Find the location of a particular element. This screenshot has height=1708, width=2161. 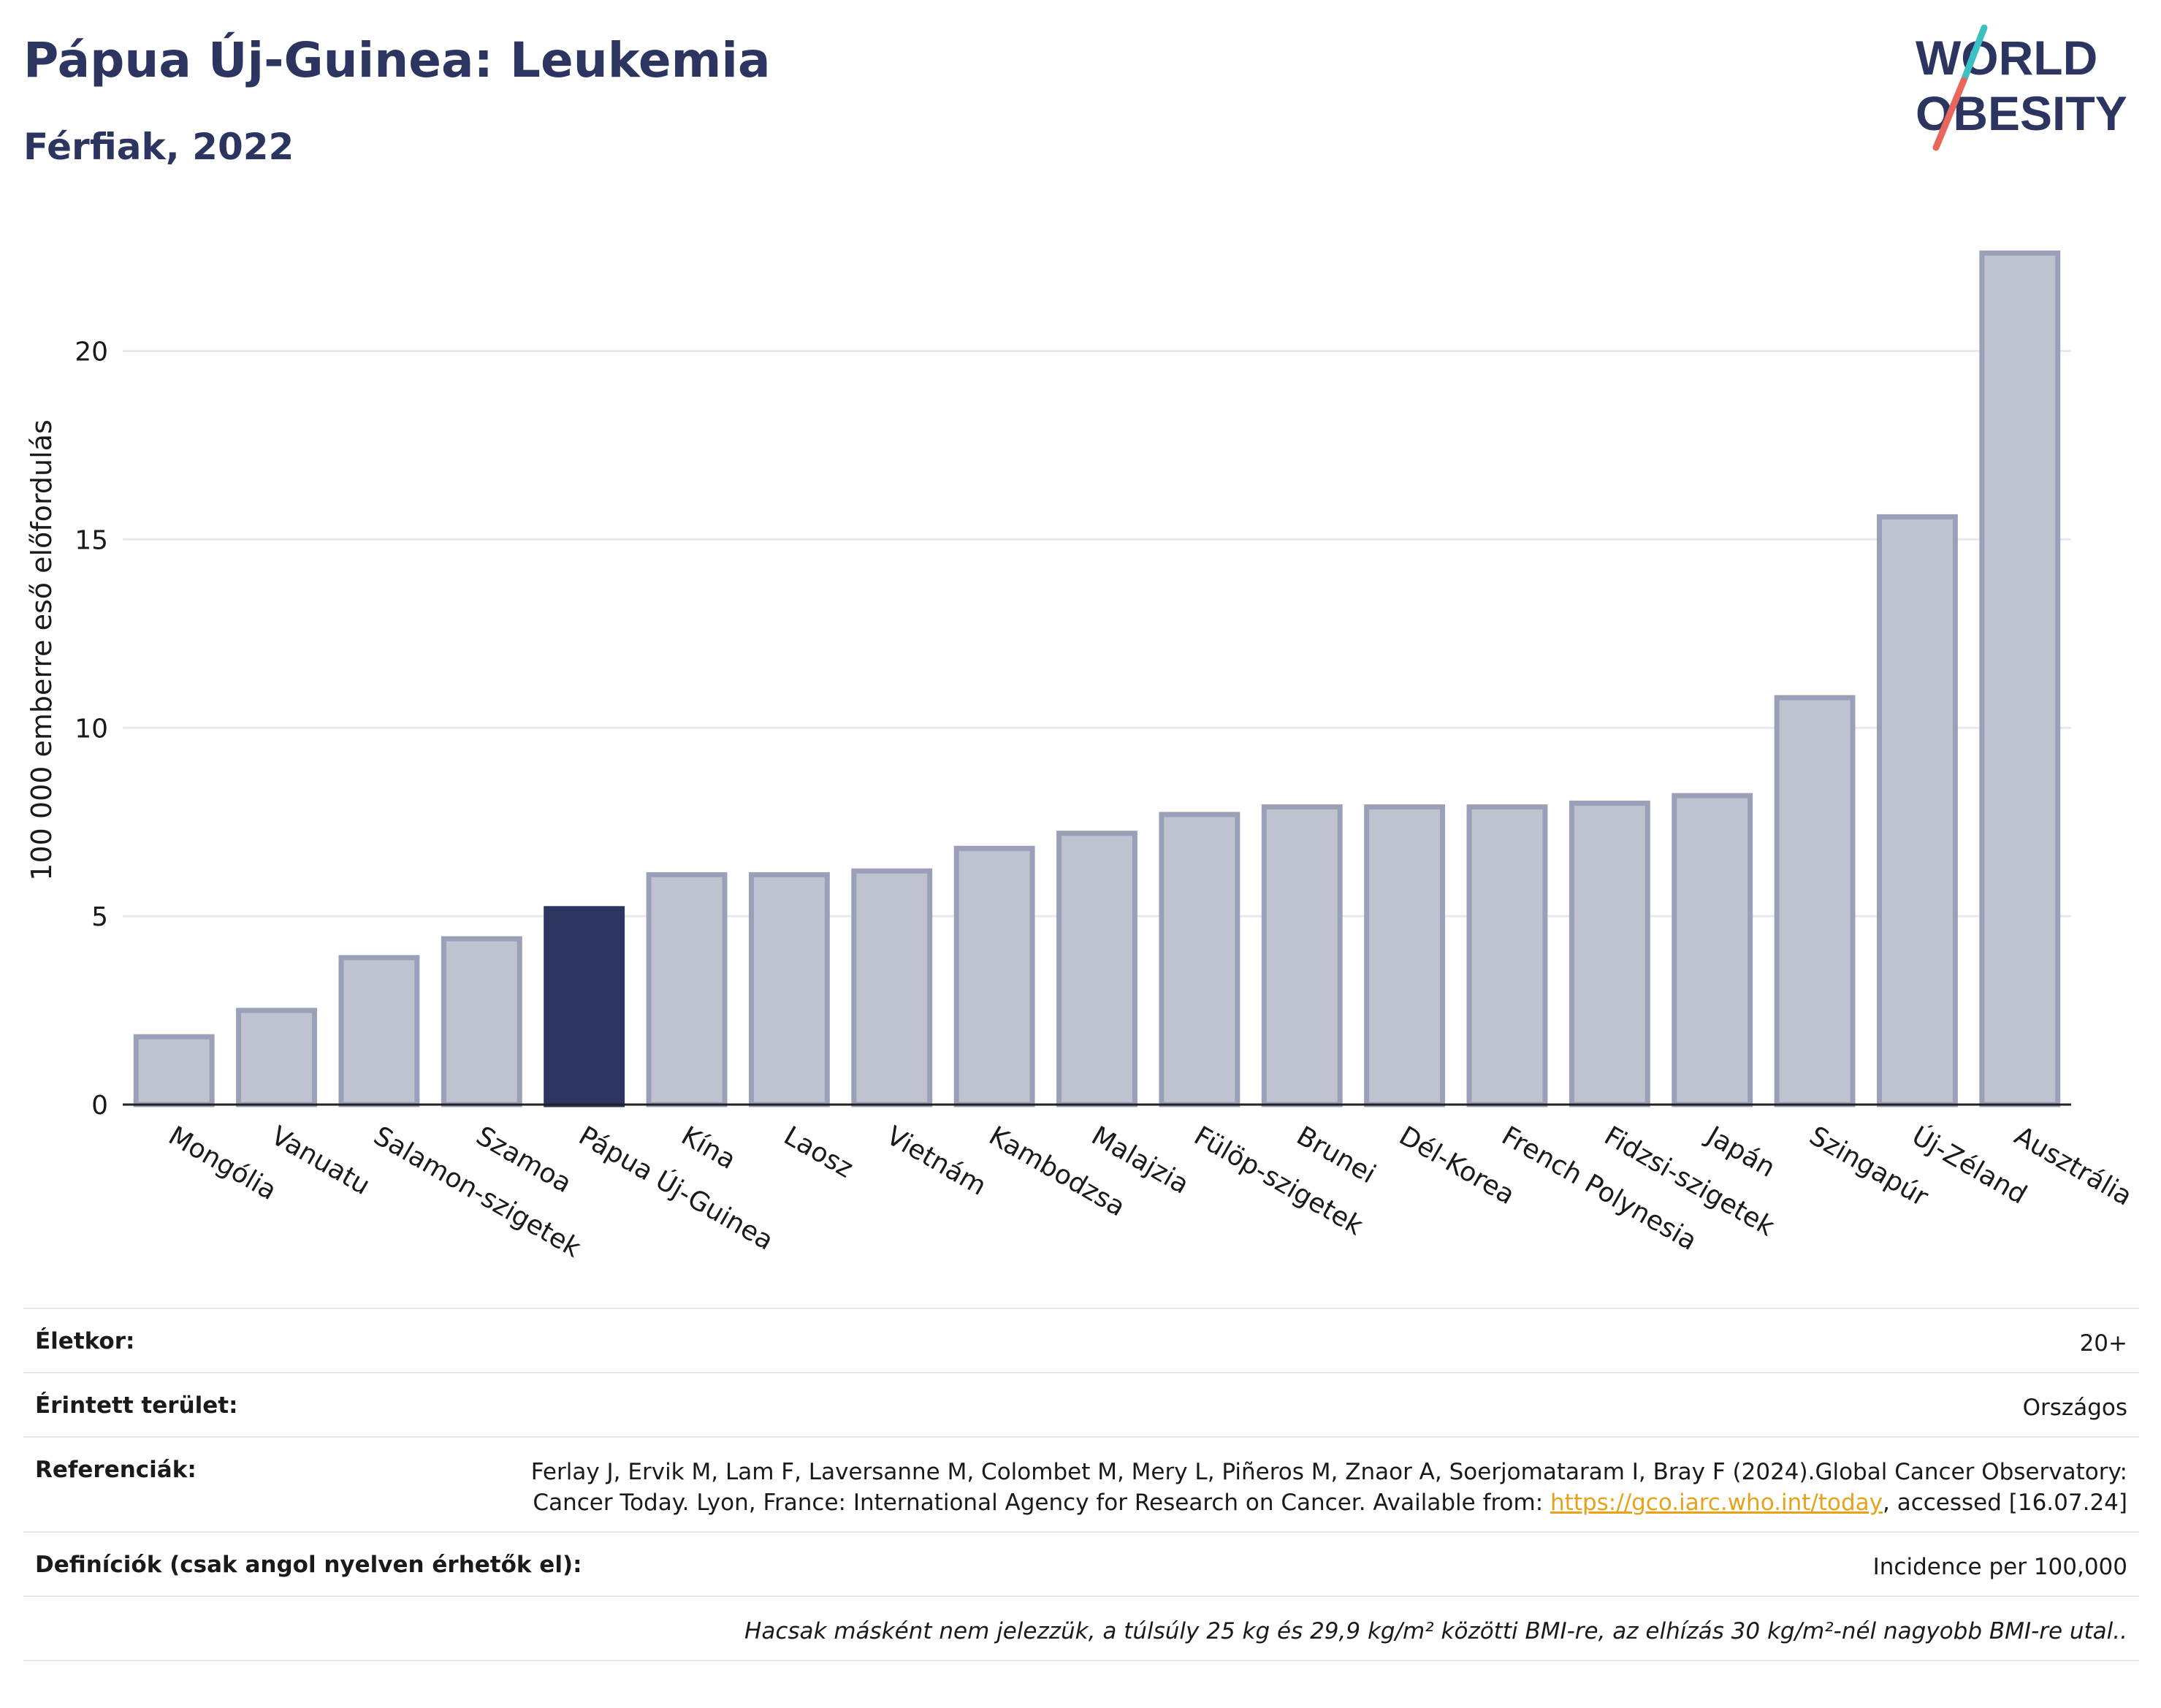

y-tick-label: 20 is located at coordinates (91, 352).